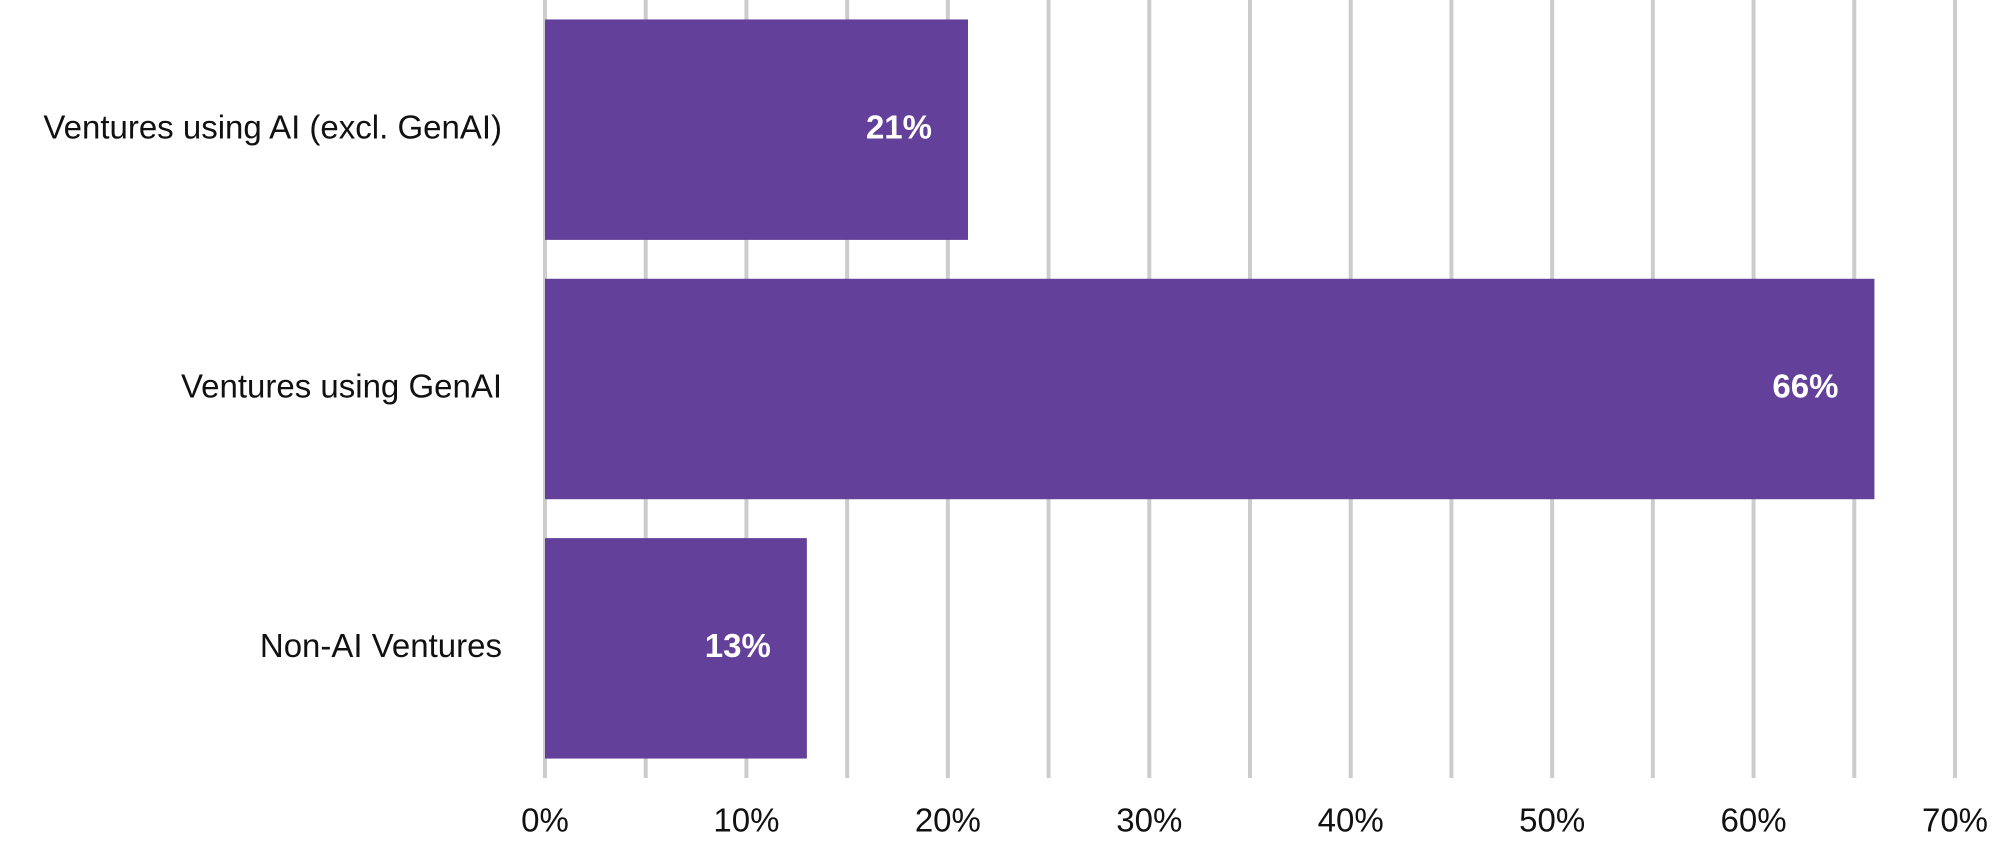 This screenshot has width=2000, height=844. I want to click on value-label: 66%, so click(1805, 386).